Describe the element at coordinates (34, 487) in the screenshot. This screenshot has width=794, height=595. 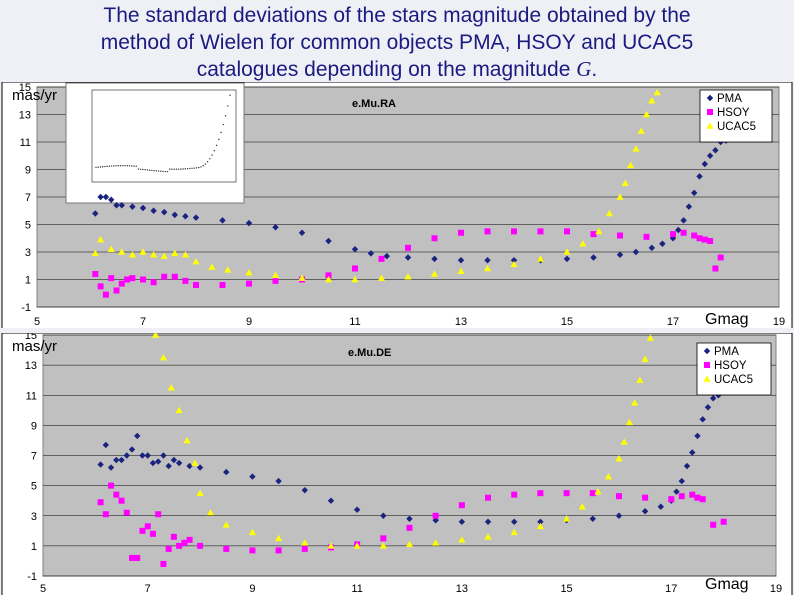
I see `y-tick-label: 5` at that location.